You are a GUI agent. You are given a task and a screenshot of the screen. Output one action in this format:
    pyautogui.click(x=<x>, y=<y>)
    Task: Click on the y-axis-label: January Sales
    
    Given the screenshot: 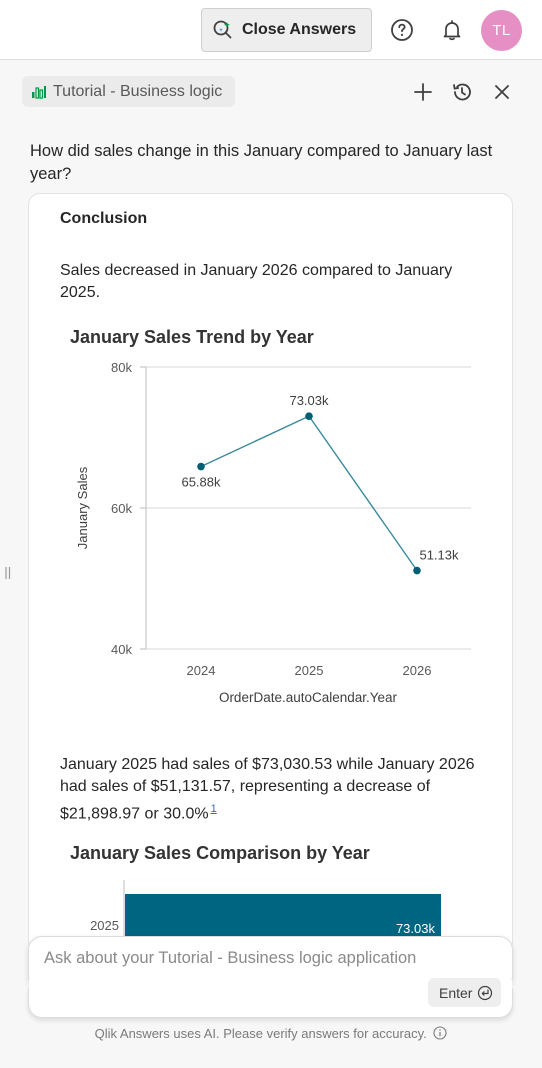 What is the action you would take?
    pyautogui.click(x=82, y=507)
    